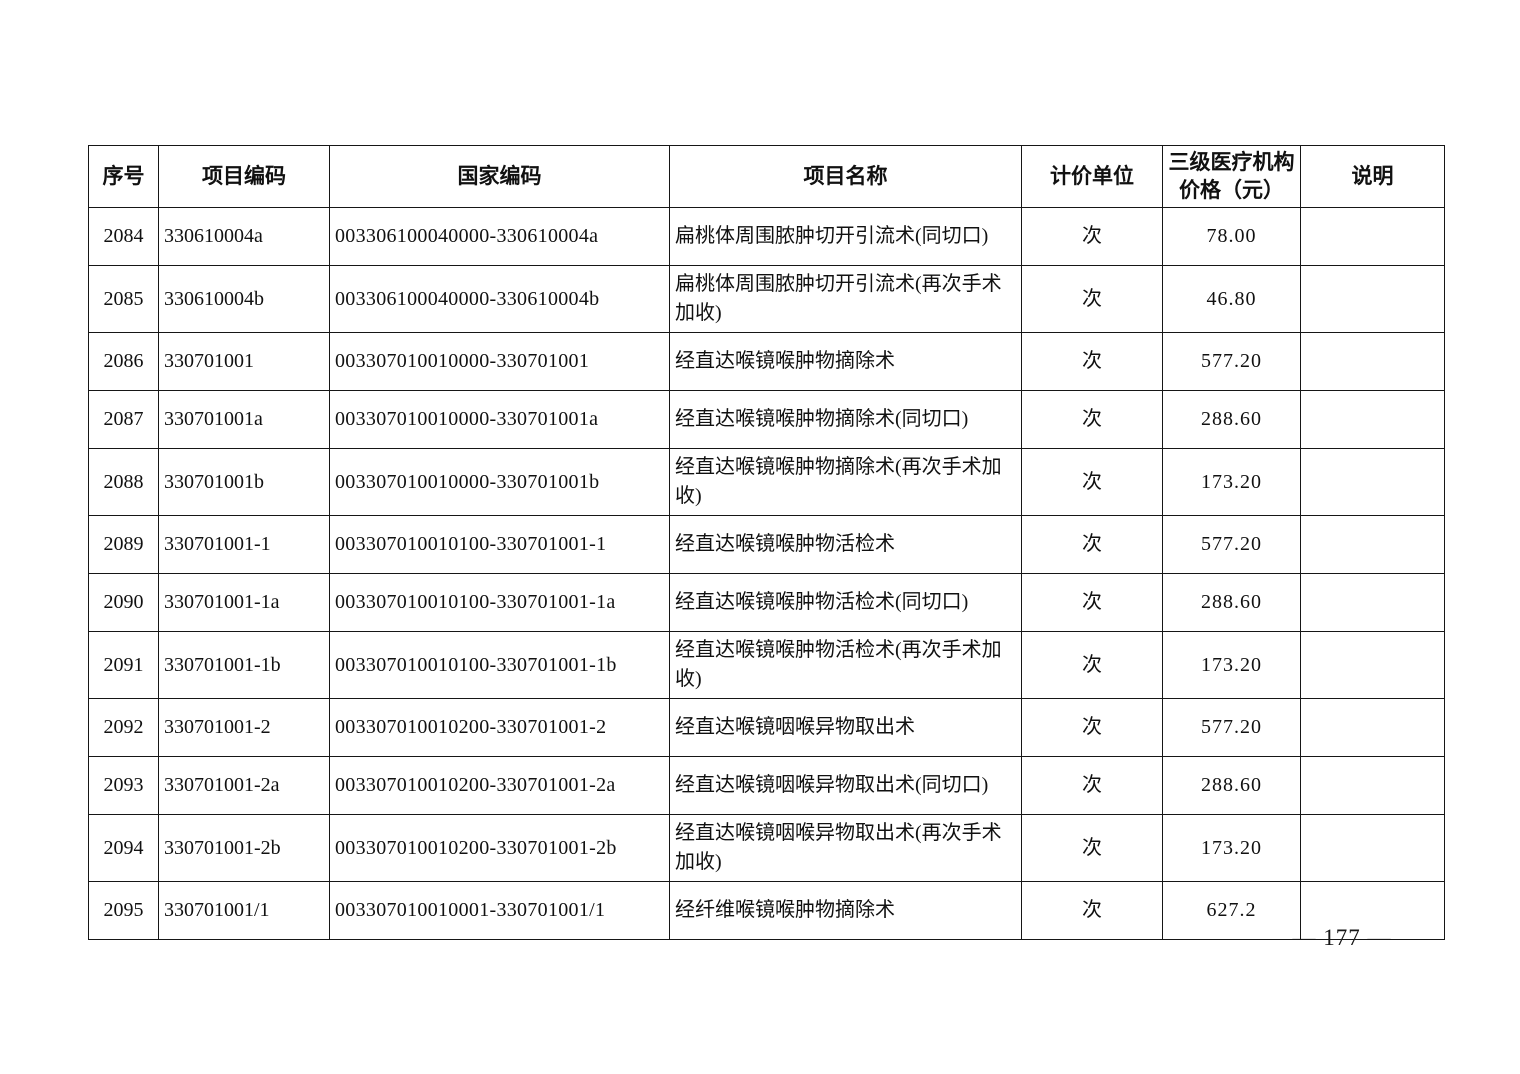  Describe the element at coordinates (123, 482) in the screenshot. I see `cell-seq: 2088` at that location.